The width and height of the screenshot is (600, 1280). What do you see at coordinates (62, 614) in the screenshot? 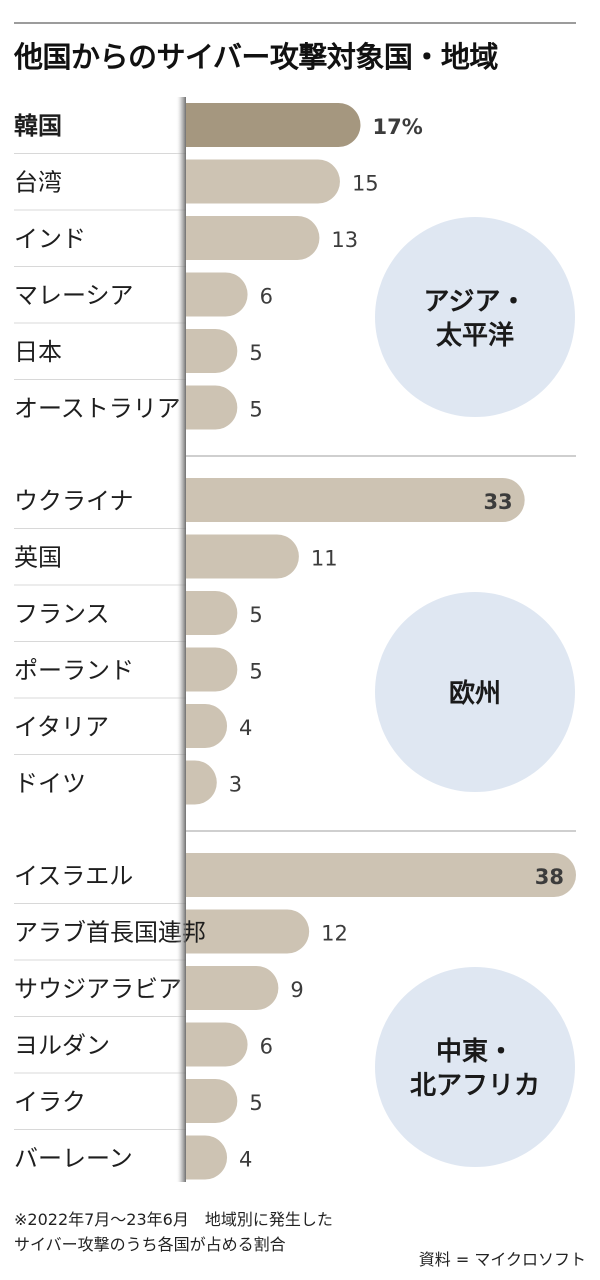
I see `category-label: フランス` at bounding box center [62, 614].